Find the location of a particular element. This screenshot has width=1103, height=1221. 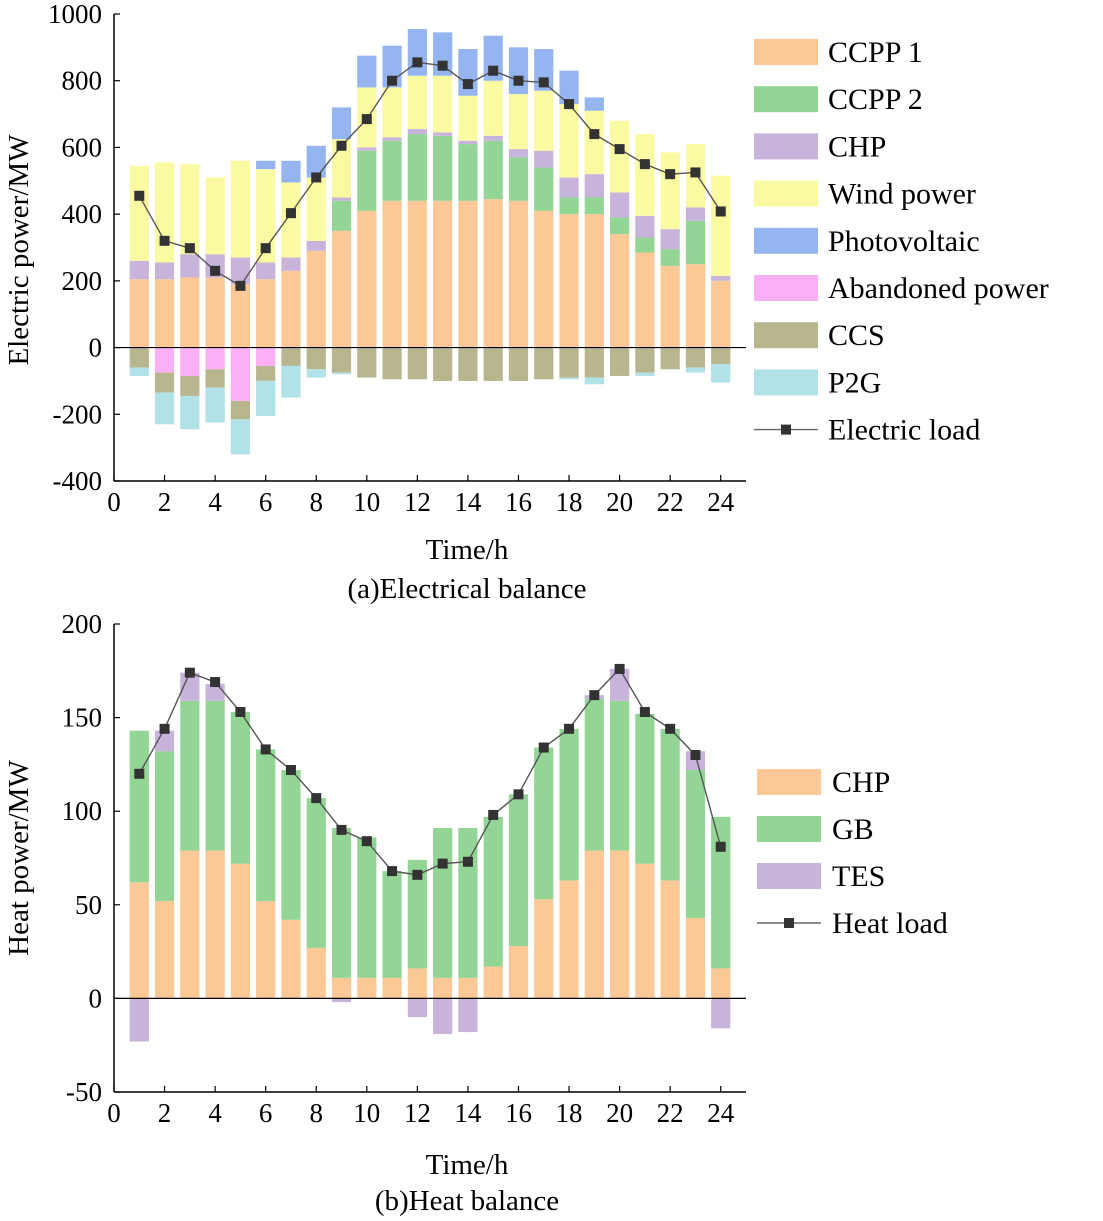

bar-chp-h20 is located at coordinates (619, 205).